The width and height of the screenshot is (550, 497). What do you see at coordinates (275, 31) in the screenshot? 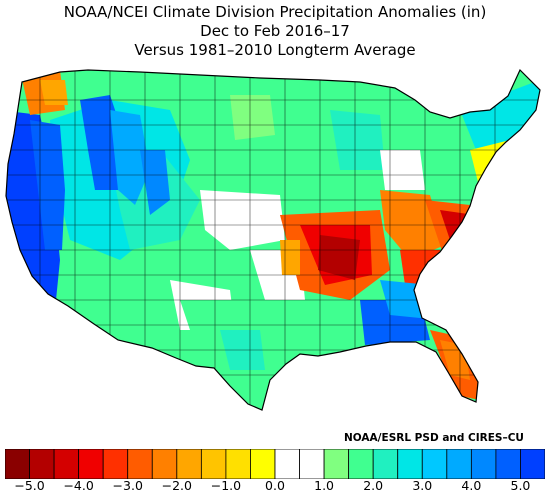
I see `map-period: Dec to Feb 2016–17` at bounding box center [275, 31].